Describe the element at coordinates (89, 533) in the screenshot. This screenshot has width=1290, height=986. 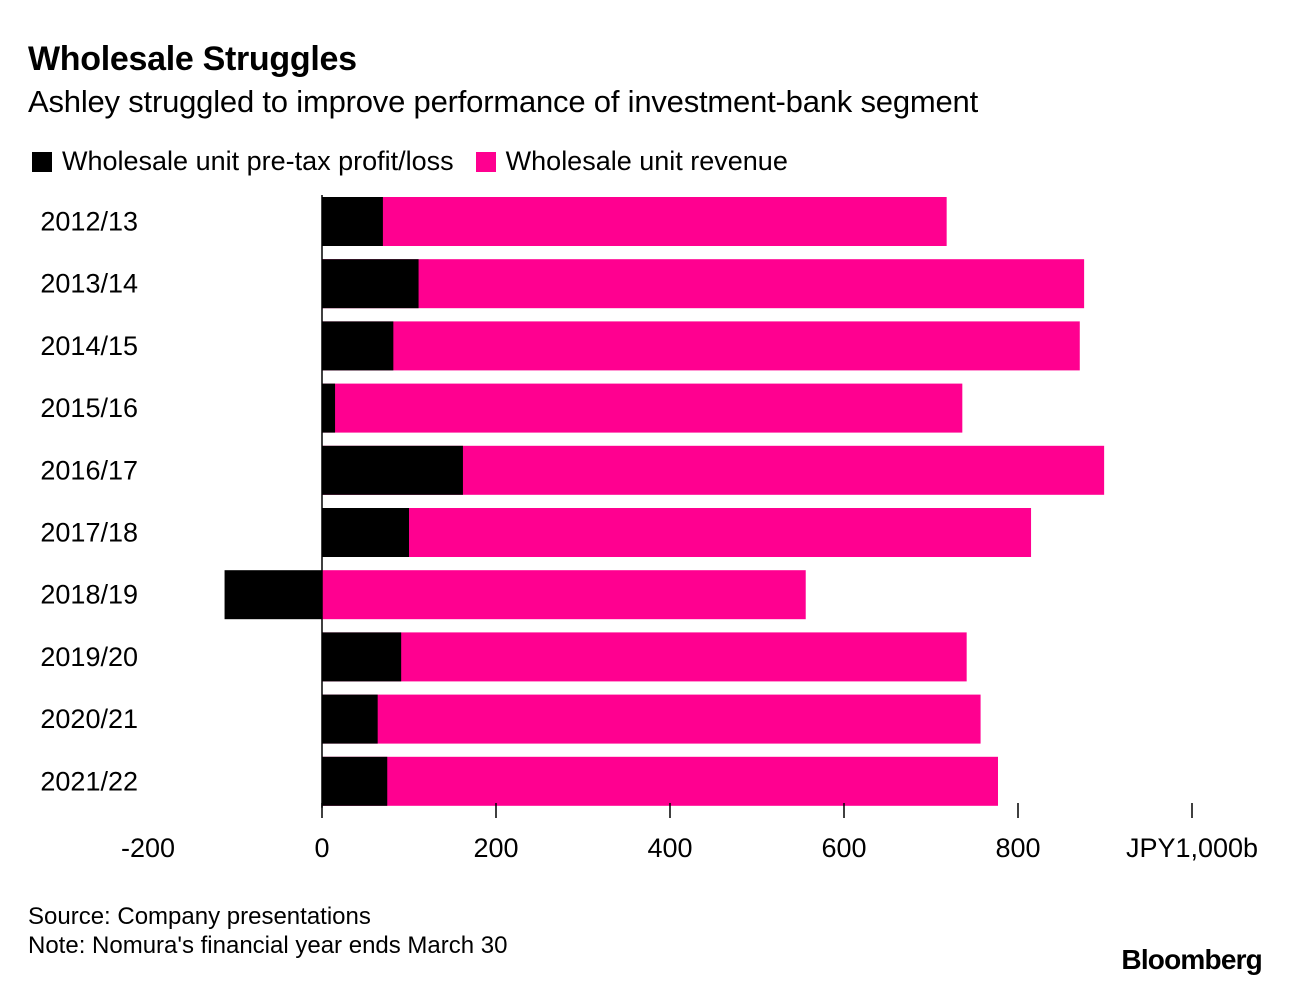
I see `category-label: 2017/18` at that location.